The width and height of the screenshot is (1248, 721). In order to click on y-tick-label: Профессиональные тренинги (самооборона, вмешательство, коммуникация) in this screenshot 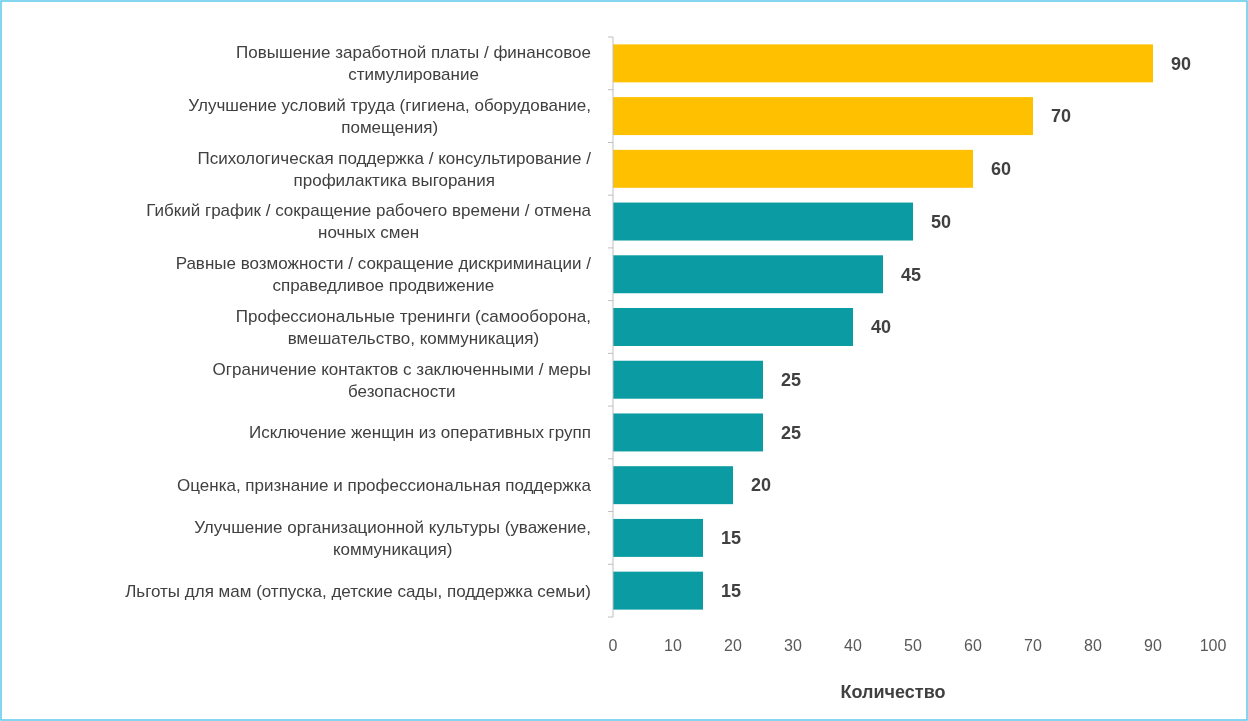, I will do `click(413, 327)`.